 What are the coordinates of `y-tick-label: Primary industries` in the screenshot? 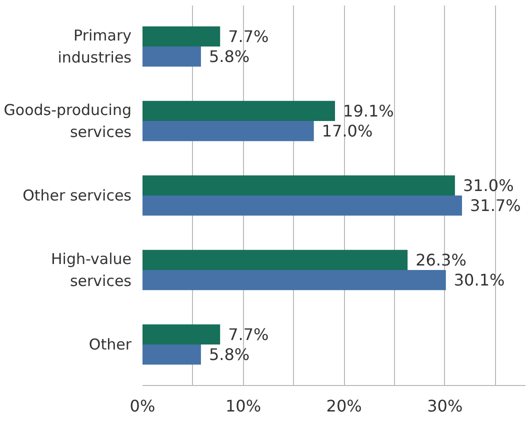 It's located at (95, 46).